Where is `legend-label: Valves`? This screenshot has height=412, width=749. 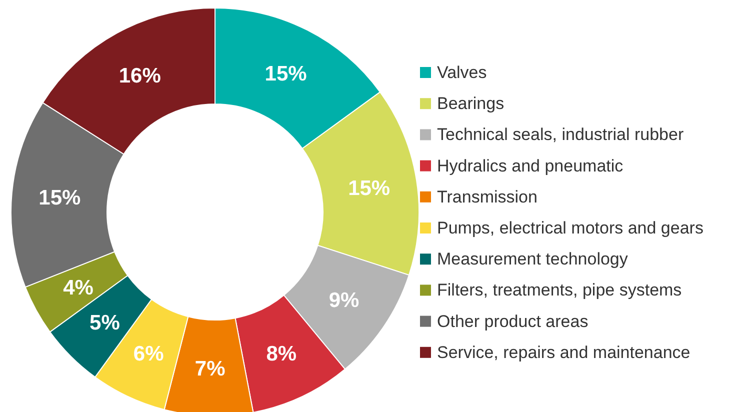 legend-label: Valves is located at coordinates (462, 72).